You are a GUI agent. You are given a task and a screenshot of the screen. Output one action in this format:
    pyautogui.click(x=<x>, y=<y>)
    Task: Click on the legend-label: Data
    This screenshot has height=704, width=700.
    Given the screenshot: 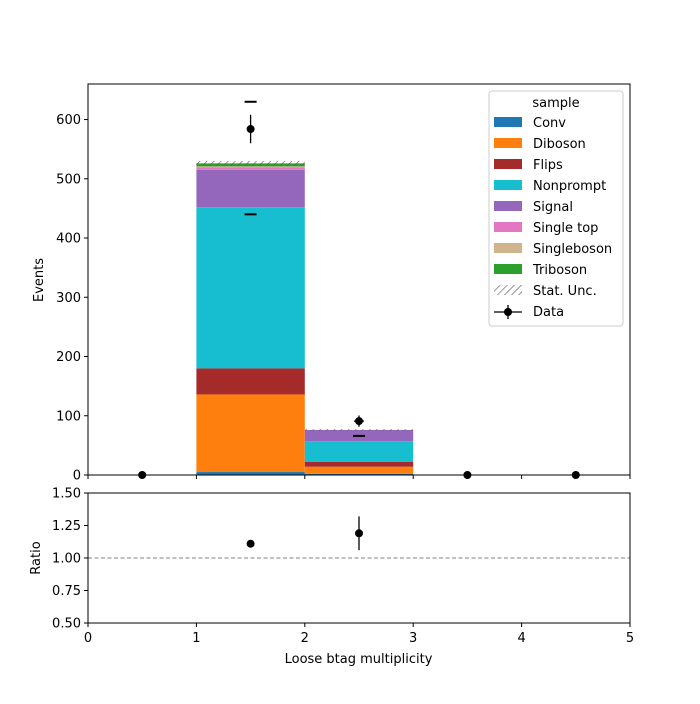 What is the action you would take?
    pyautogui.click(x=548, y=312)
    